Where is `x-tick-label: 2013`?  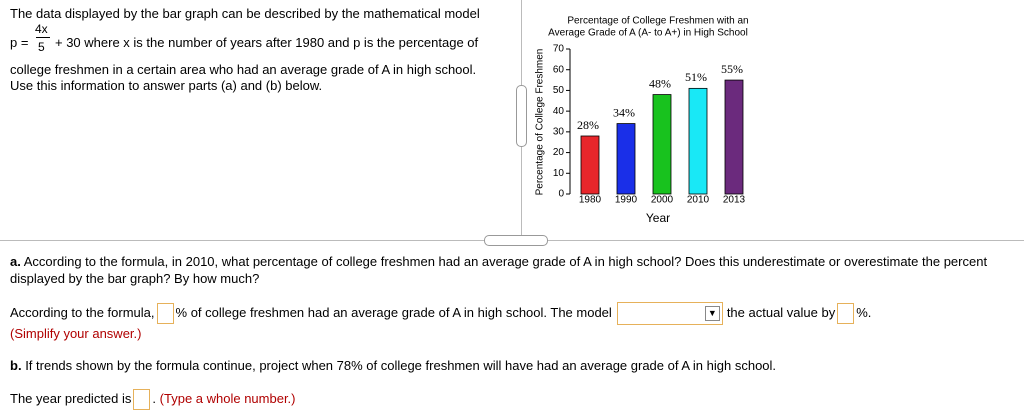 x-tick-label: 2013 is located at coordinates (734, 200).